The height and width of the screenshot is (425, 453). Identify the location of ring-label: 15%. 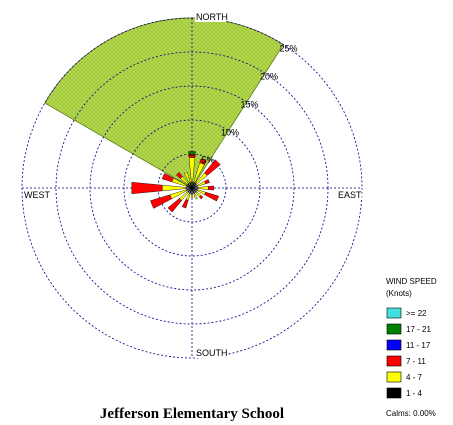
(250, 104).